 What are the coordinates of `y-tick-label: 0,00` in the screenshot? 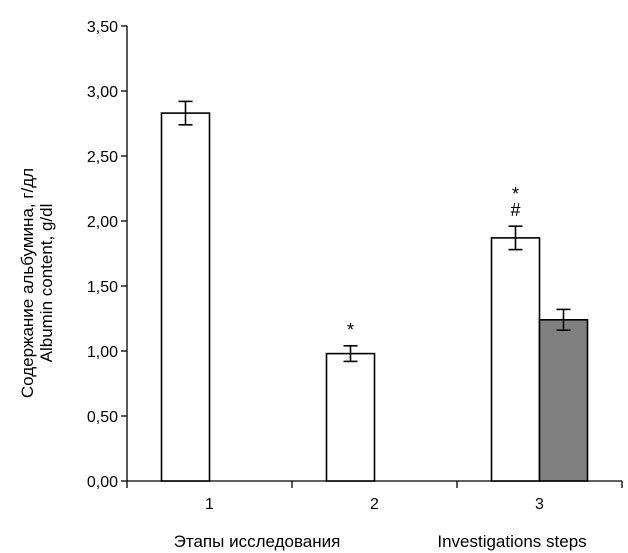 It's located at (102, 482).